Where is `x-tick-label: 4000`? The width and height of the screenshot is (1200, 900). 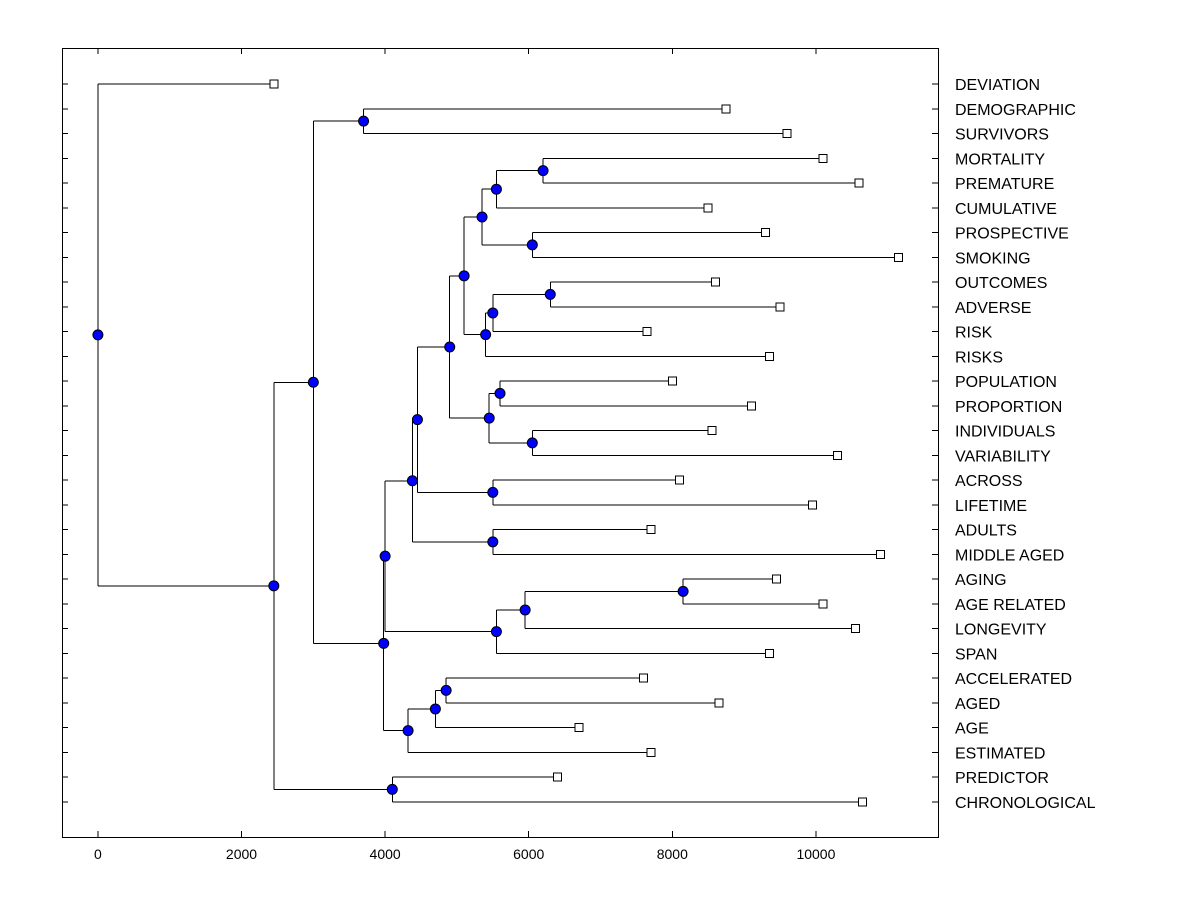
x-tick-label: 4000 is located at coordinates (385, 854).